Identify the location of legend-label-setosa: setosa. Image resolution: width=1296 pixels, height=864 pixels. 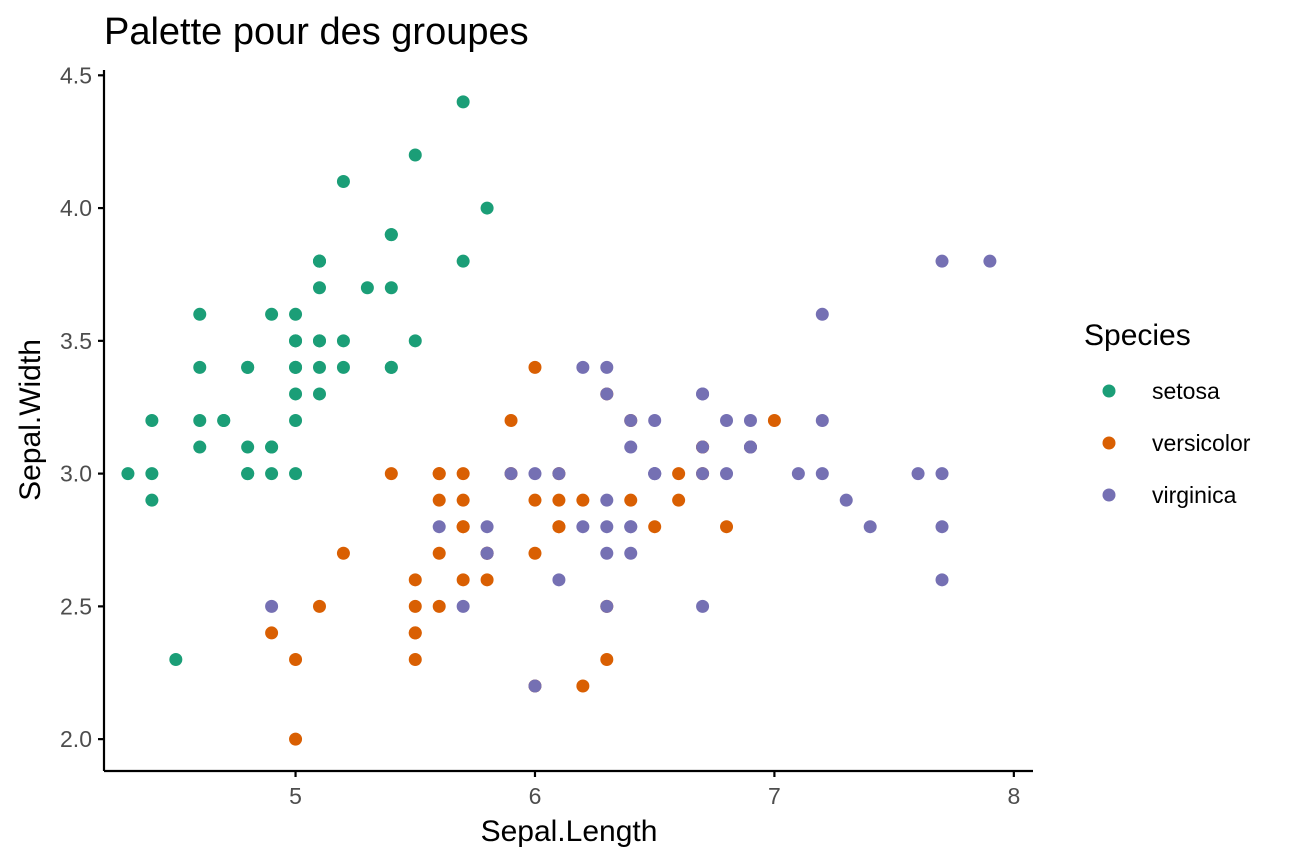
(1186, 391).